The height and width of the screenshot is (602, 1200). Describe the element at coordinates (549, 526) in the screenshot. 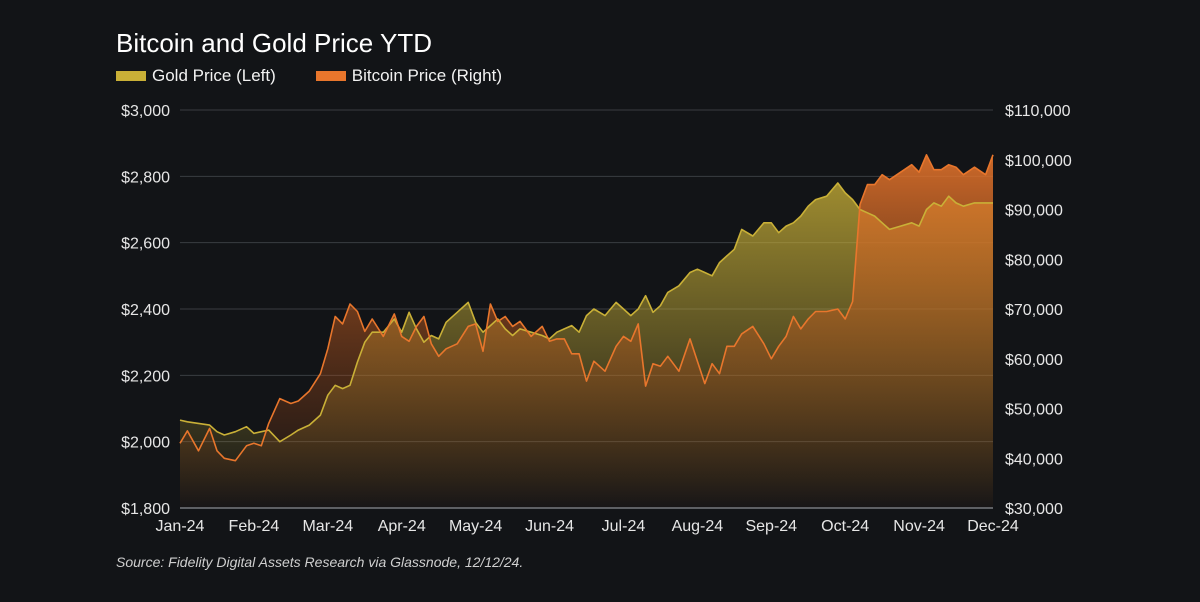

I see `x-tick-label: Jun-24` at that location.